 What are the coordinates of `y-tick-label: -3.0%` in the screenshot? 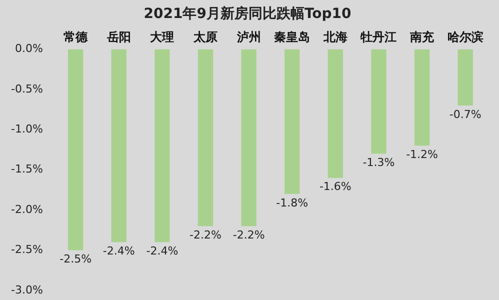 It's located at (26, 289).